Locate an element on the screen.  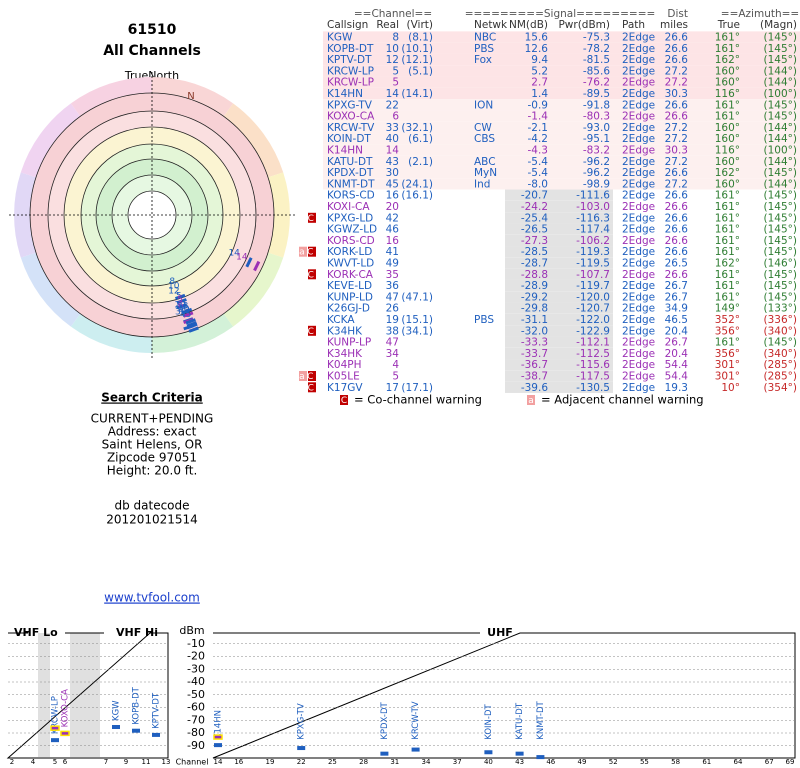
cell-pwr: -106.2 is located at coordinates (593, 241).